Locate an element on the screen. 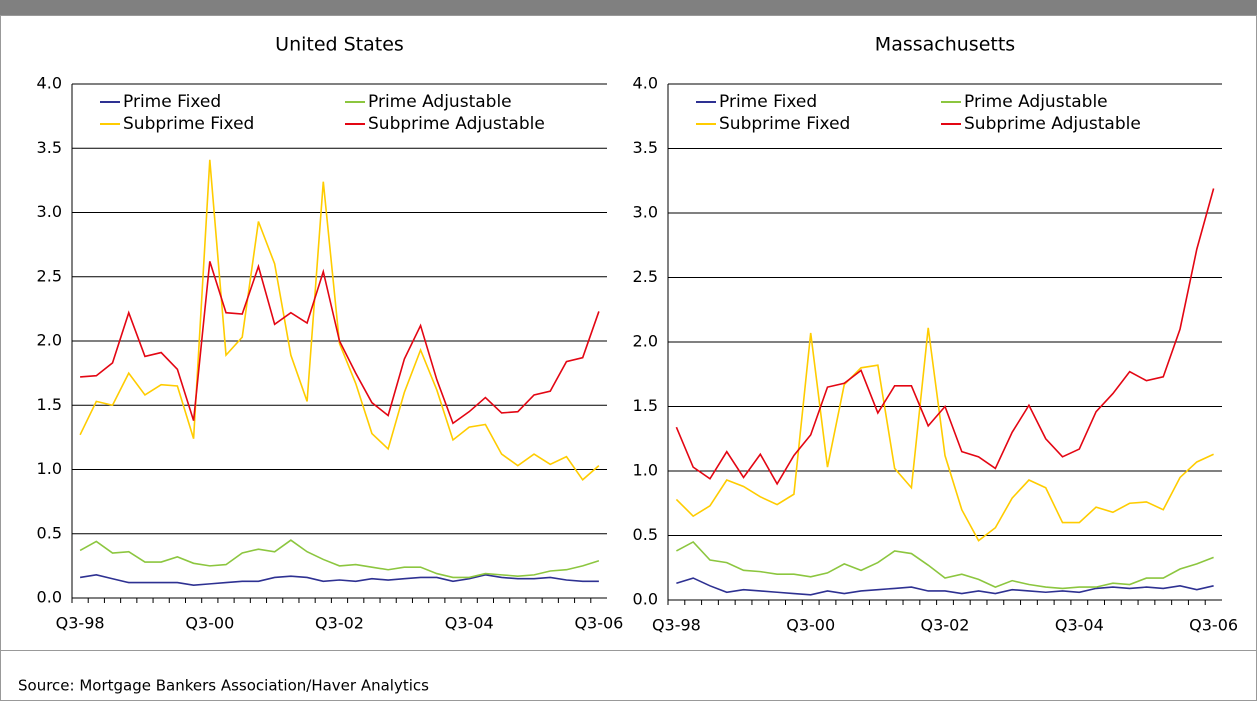 Image resolution: width=1257 pixels, height=705 pixels. chart-title: Massachusetts is located at coordinates (945, 45).